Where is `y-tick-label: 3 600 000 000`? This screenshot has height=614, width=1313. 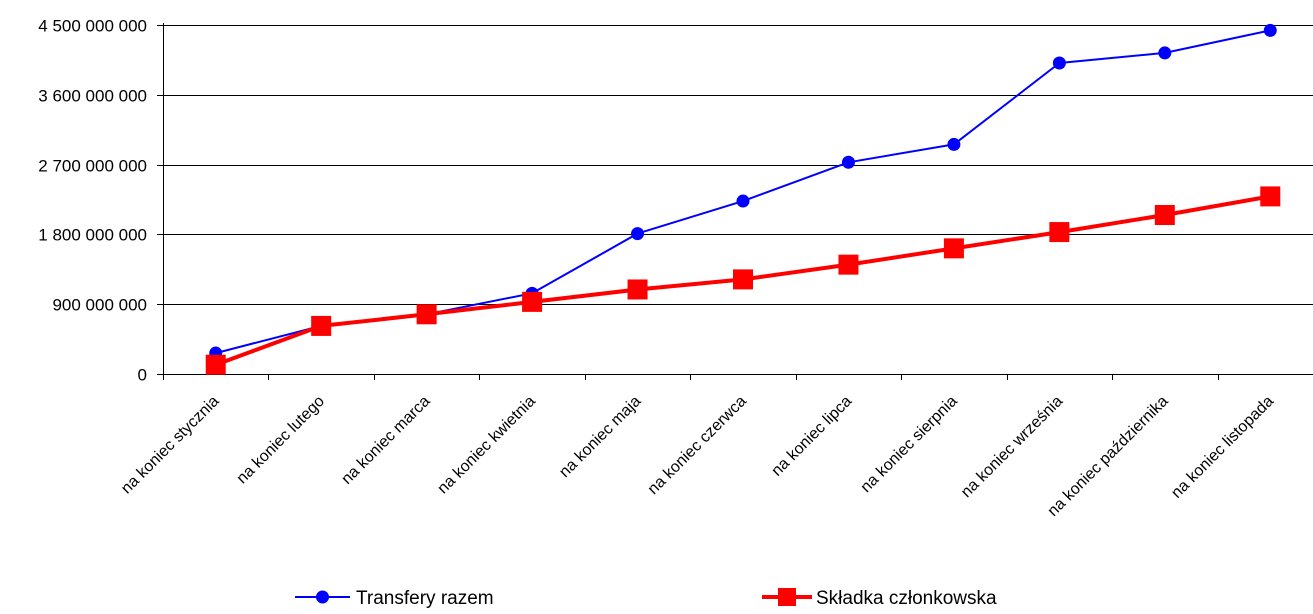
y-tick-label: 3 600 000 000 is located at coordinates (92, 96).